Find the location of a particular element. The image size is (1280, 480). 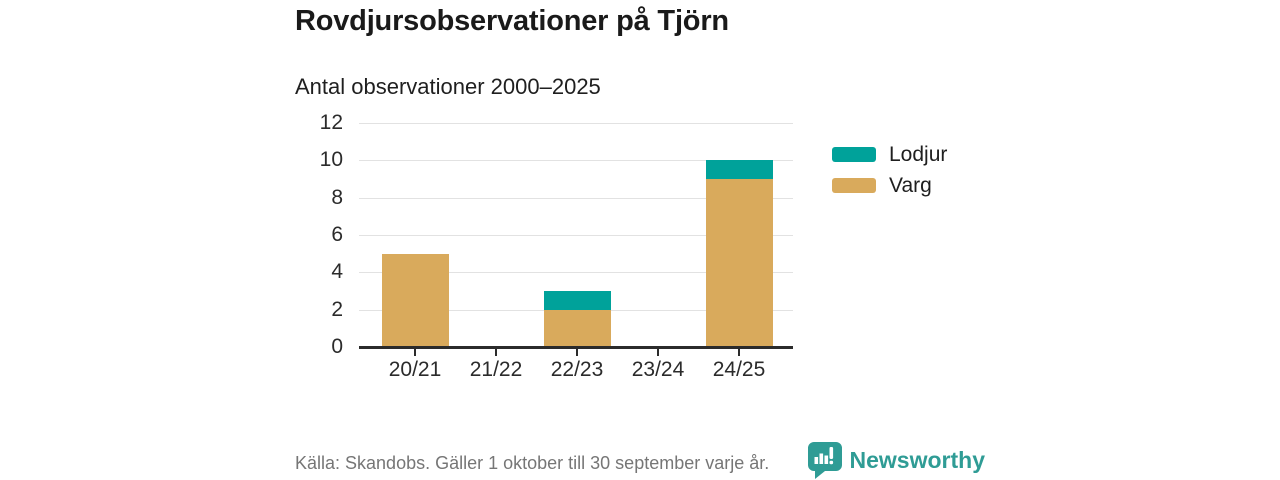

y-axis-label: 12 is located at coordinates (331, 122).